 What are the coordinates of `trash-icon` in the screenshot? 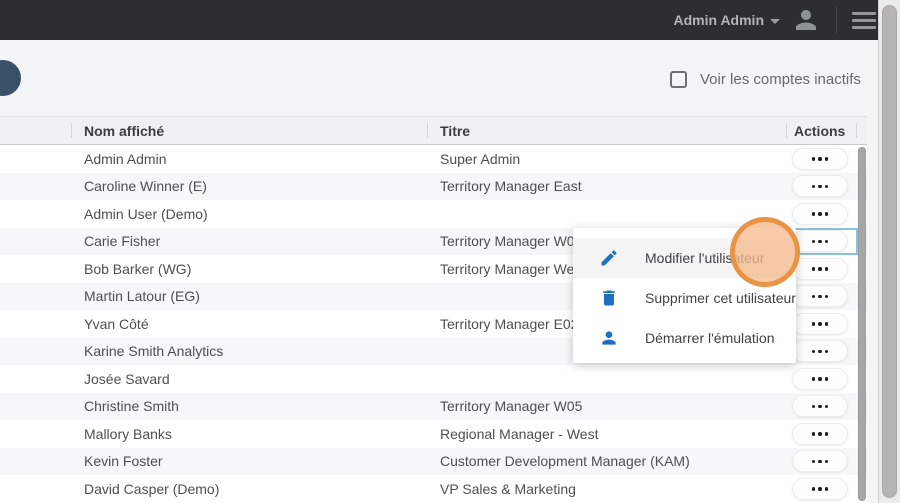 It's located at (609, 298).